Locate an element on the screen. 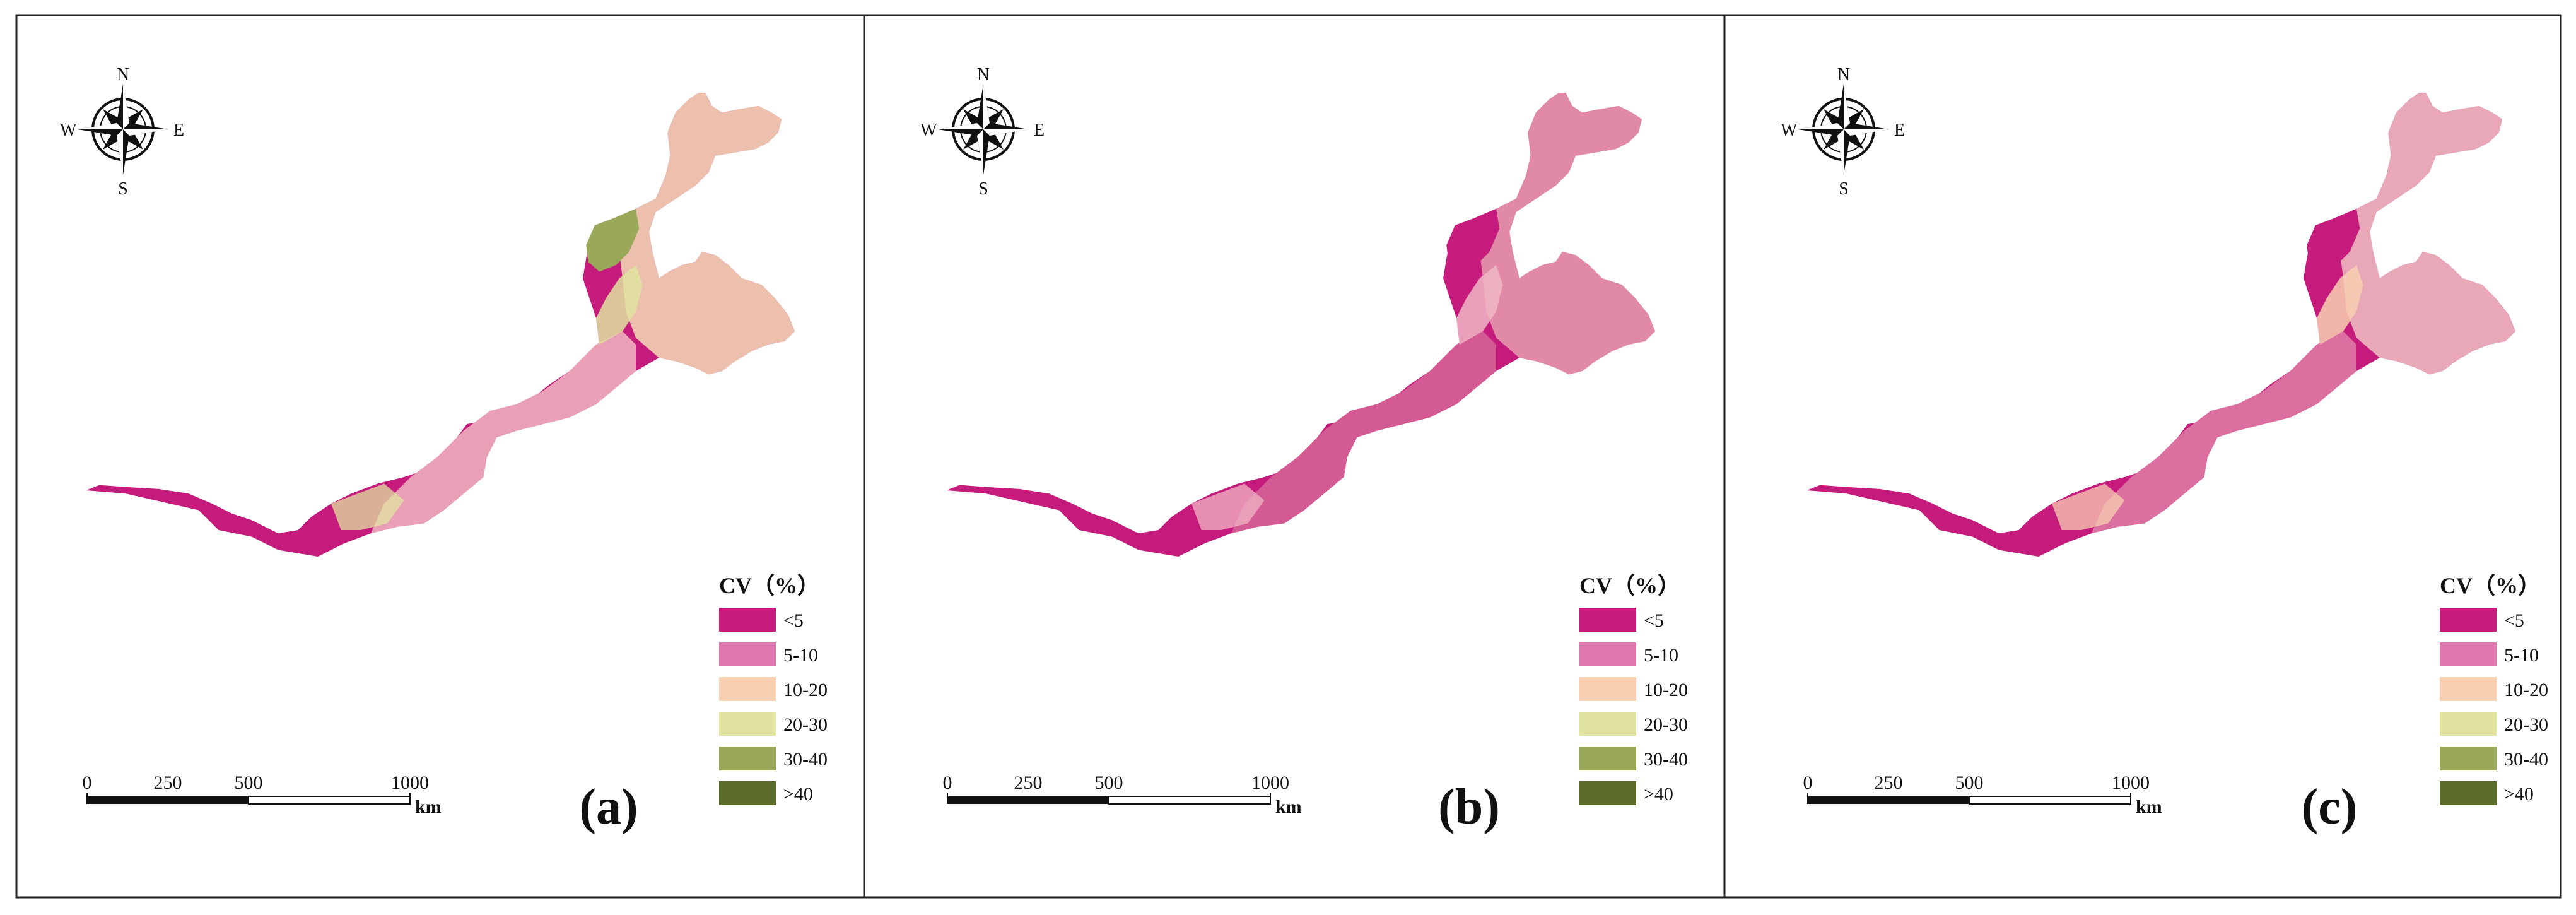 This screenshot has width=2576, height=915. legend-label: 10-20 is located at coordinates (805, 690).